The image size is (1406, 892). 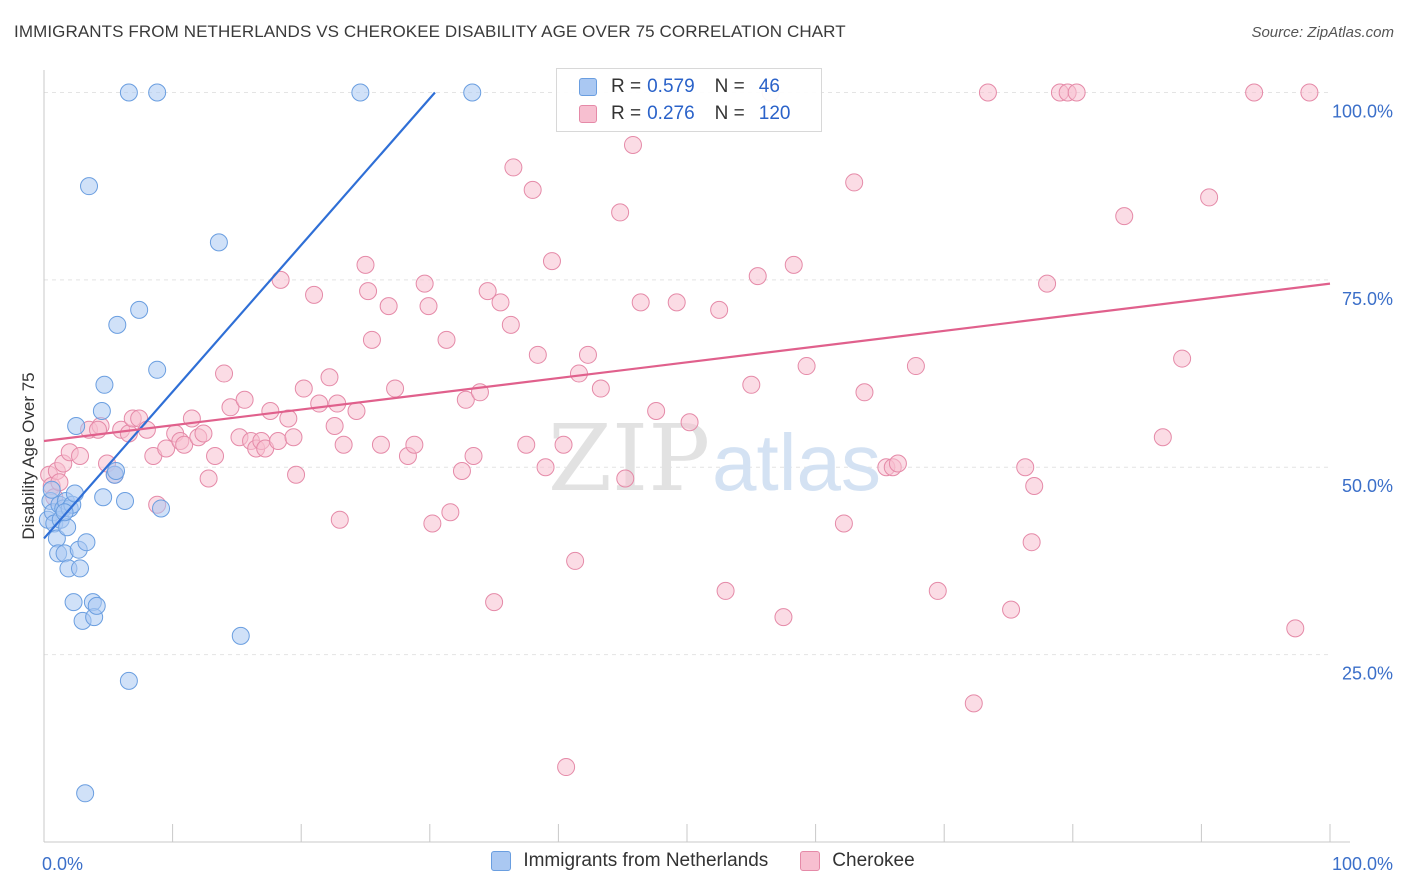 What do you see at coordinates (239, 315) in the screenshot?
I see `netherlands-trend-line` at bounding box center [239, 315].